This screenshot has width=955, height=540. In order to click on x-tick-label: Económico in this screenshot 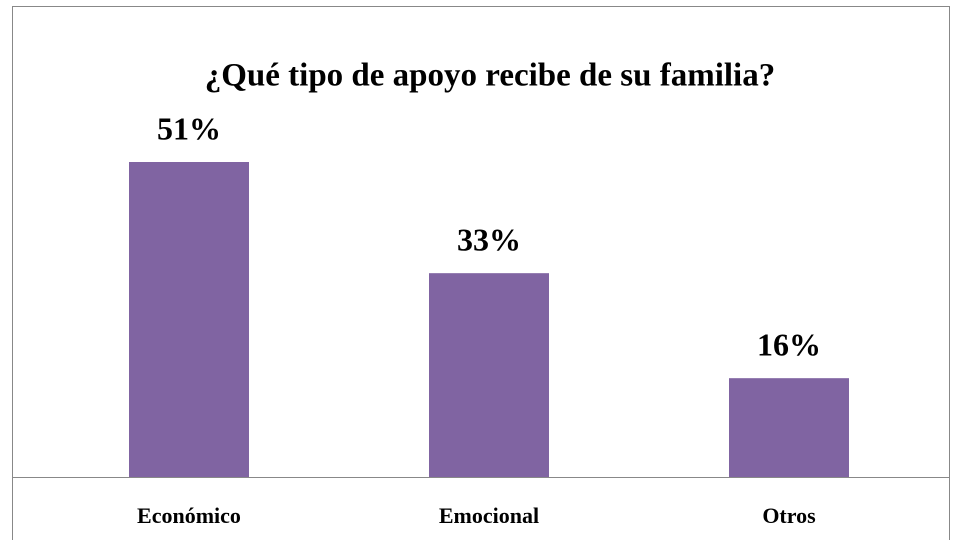, I will do `click(189, 515)`.